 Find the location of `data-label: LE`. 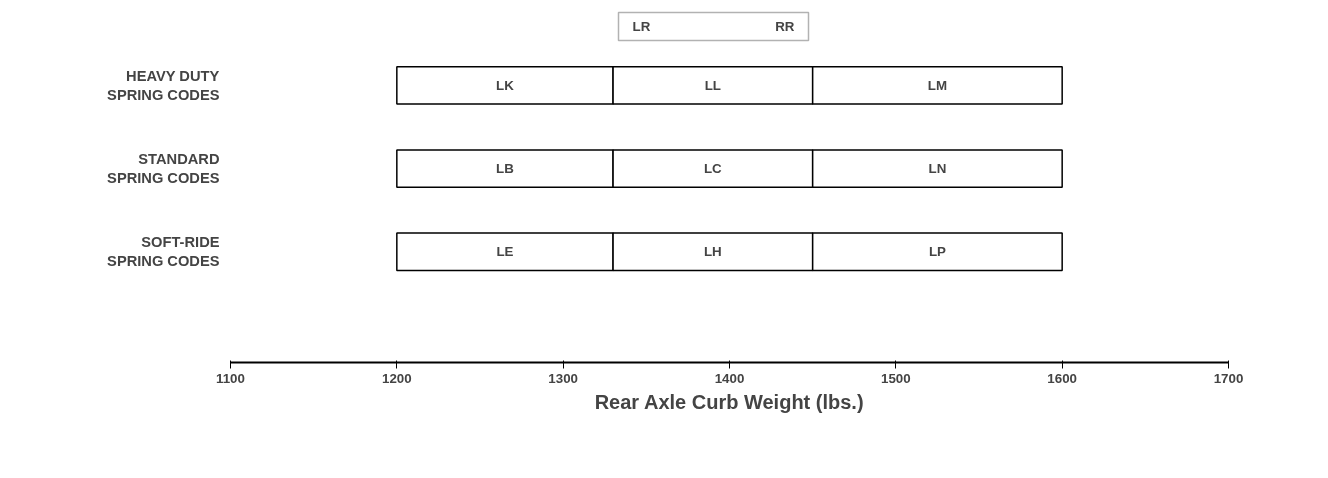

data-label: LE is located at coordinates (505, 252).